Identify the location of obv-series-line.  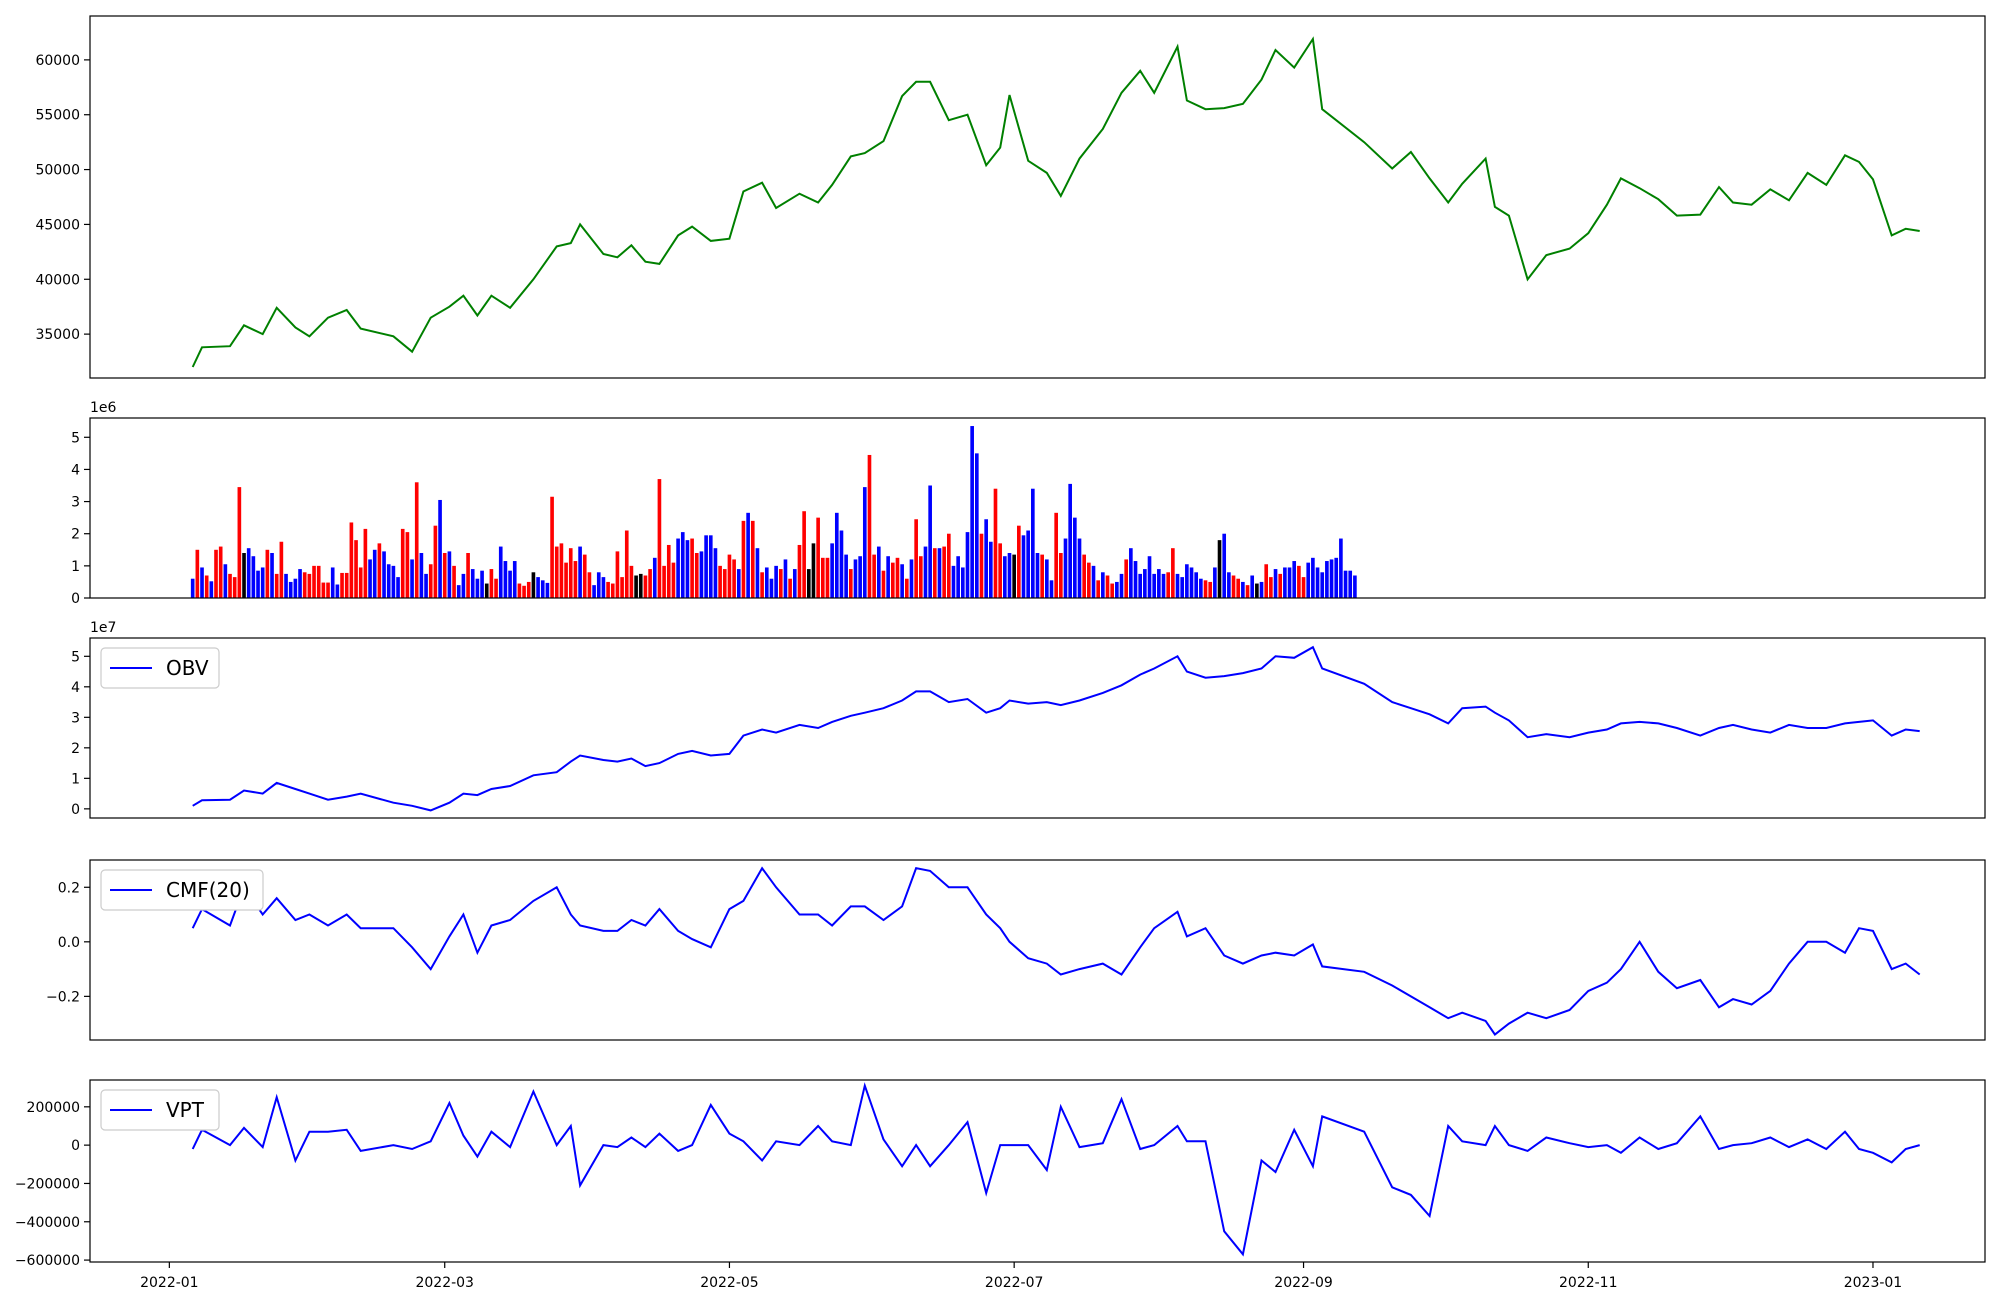
(1056, 728).